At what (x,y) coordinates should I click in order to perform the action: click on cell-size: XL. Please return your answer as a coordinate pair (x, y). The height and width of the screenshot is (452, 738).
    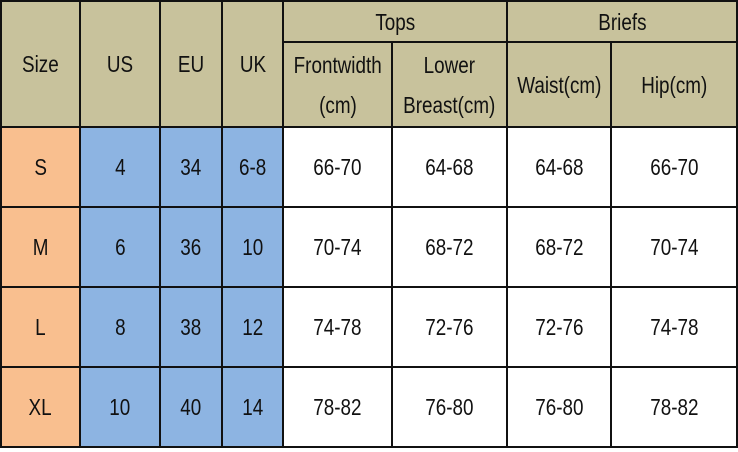
    Looking at the image, I should click on (40, 407).